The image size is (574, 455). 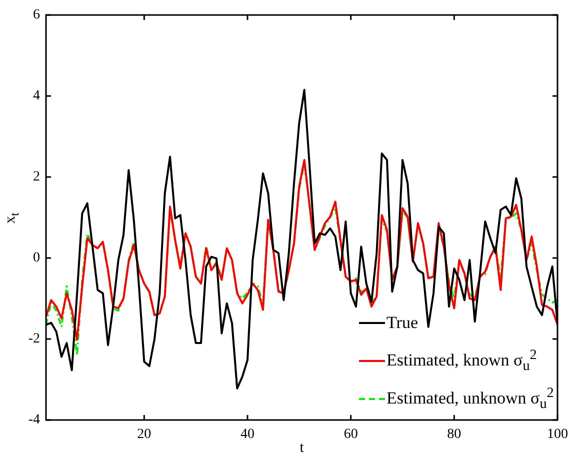 What do you see at coordinates (144, 434) in the screenshot?
I see `x-tick-label: 20` at bounding box center [144, 434].